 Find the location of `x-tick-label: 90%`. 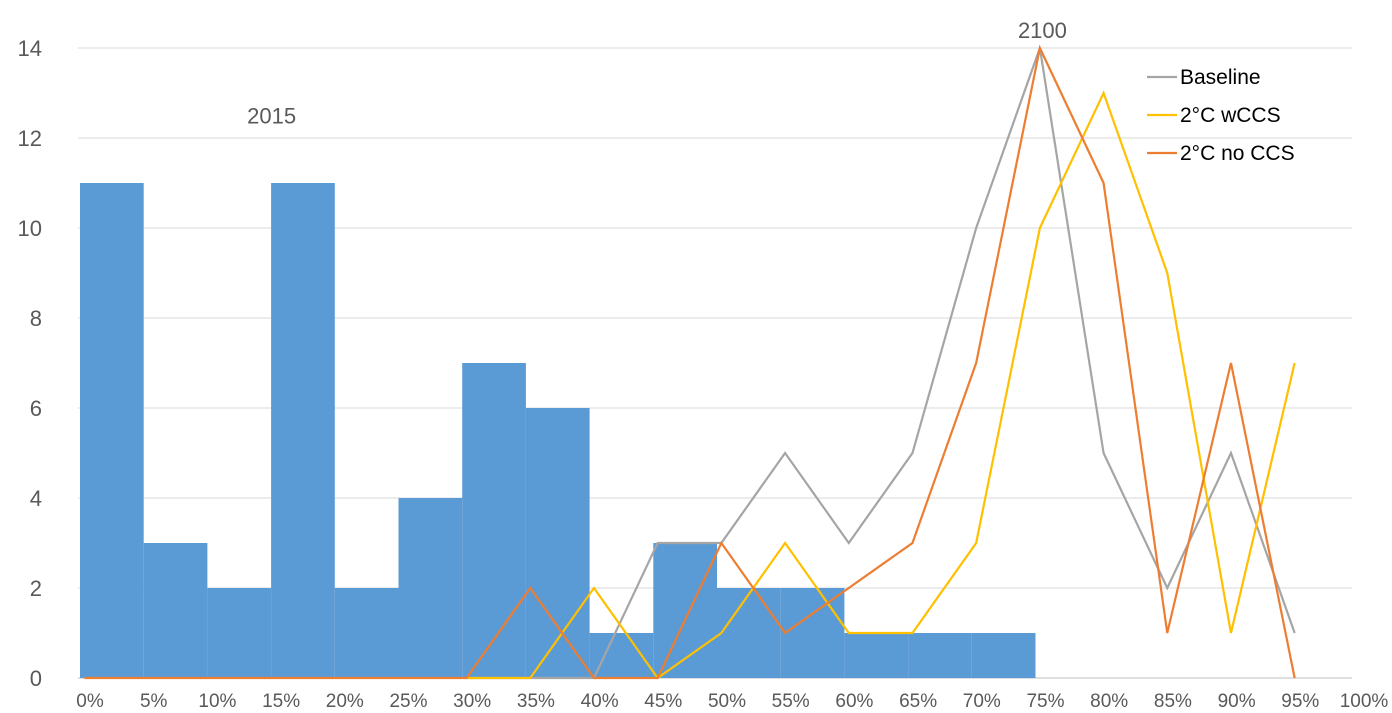

x-tick-label: 90% is located at coordinates (1237, 701).